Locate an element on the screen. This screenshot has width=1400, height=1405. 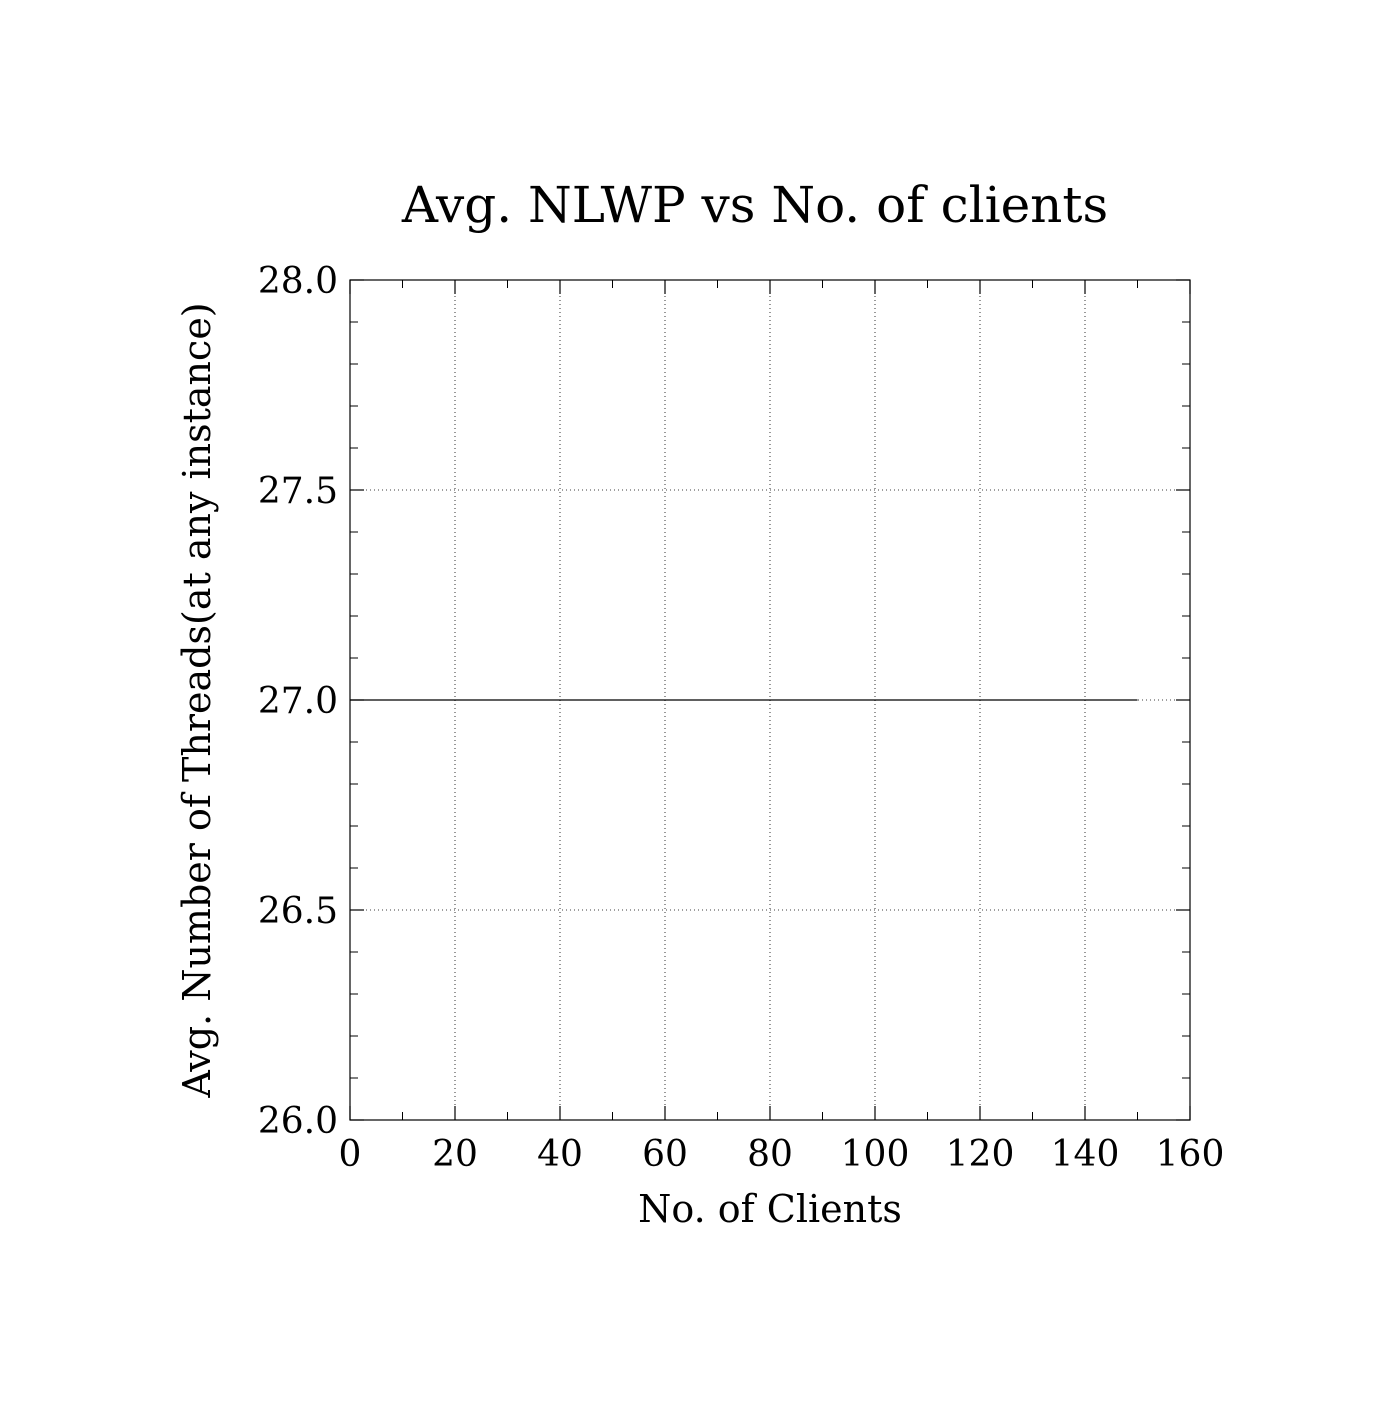
x-tick-label: 60 is located at coordinates (665, 1154).